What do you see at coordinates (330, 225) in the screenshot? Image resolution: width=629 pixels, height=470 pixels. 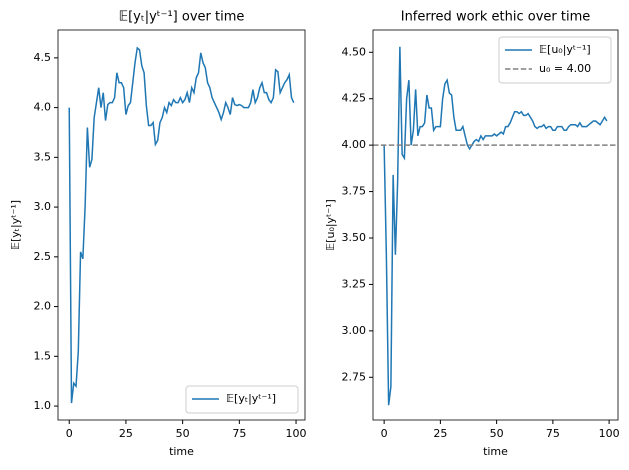 I see `y-axis-label: 𝔼[u₀|yᵗ⁻¹]` at bounding box center [330, 225].